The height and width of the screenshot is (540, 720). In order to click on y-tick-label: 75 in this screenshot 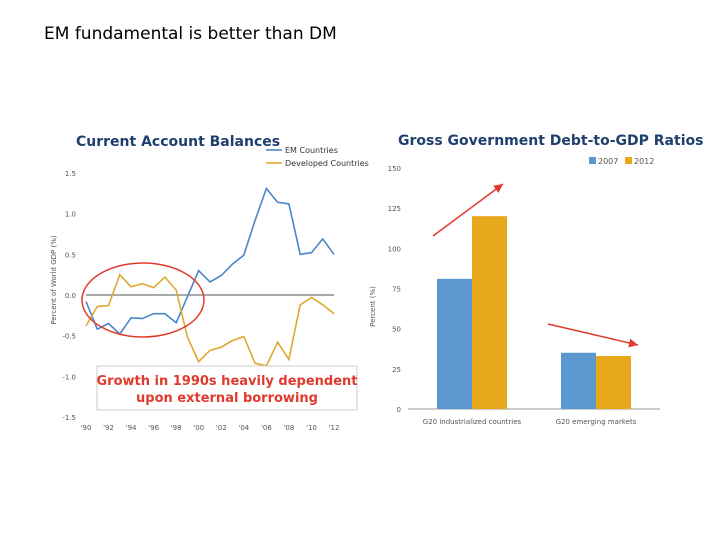, I will do `click(396, 290)`.